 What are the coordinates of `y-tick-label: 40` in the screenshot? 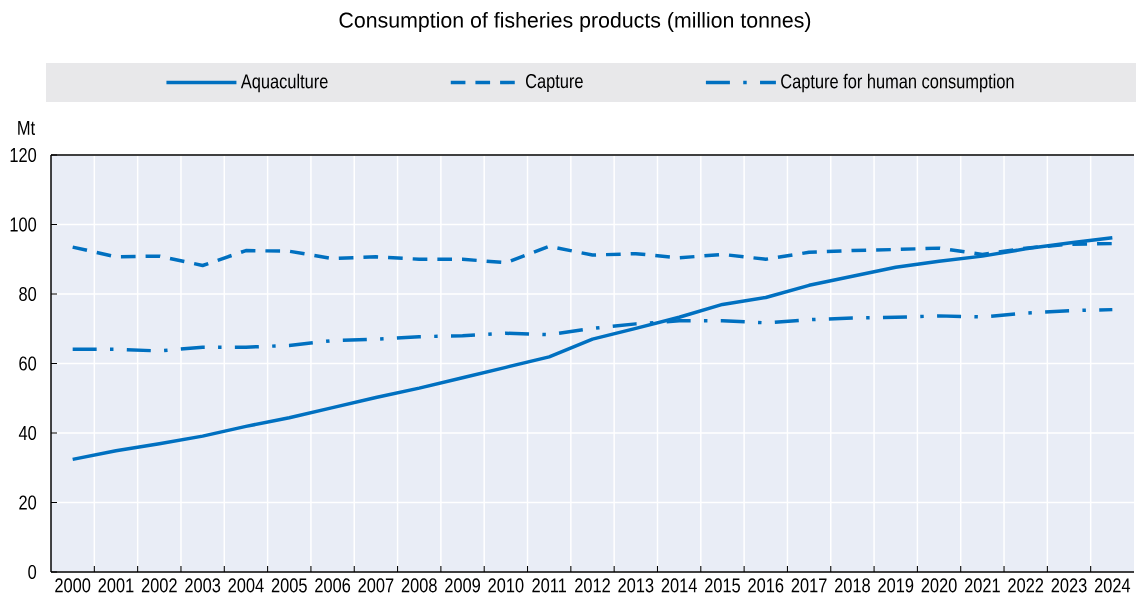 It's located at (27, 433).